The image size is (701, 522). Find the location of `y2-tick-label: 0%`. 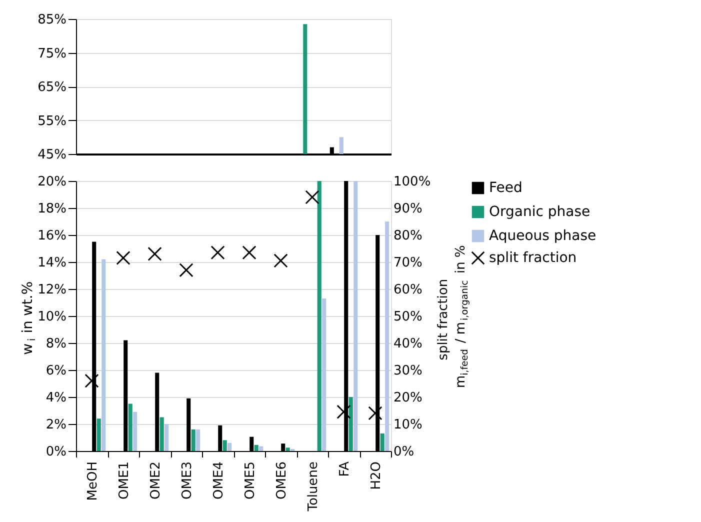

y2-tick-label: 0% is located at coordinates (404, 452).